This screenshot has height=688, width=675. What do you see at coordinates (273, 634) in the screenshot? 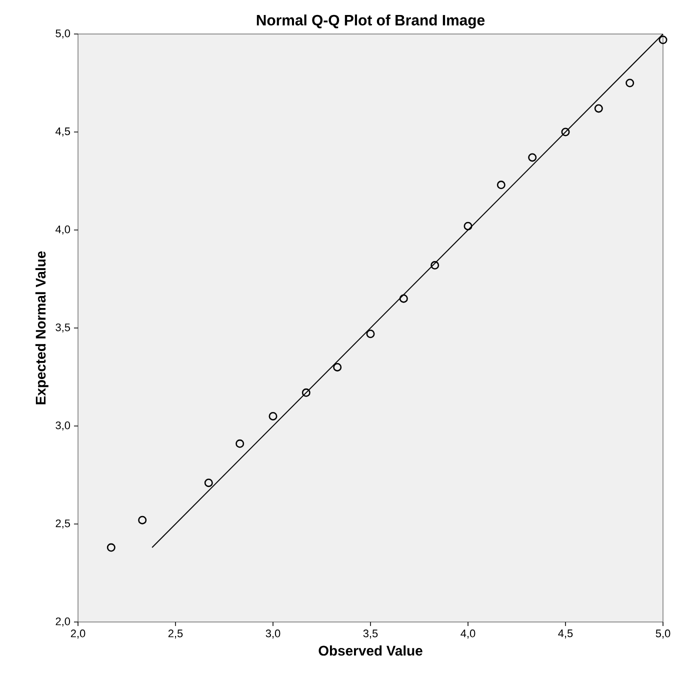
I see `x-tick-label: 3,0` at bounding box center [273, 634].